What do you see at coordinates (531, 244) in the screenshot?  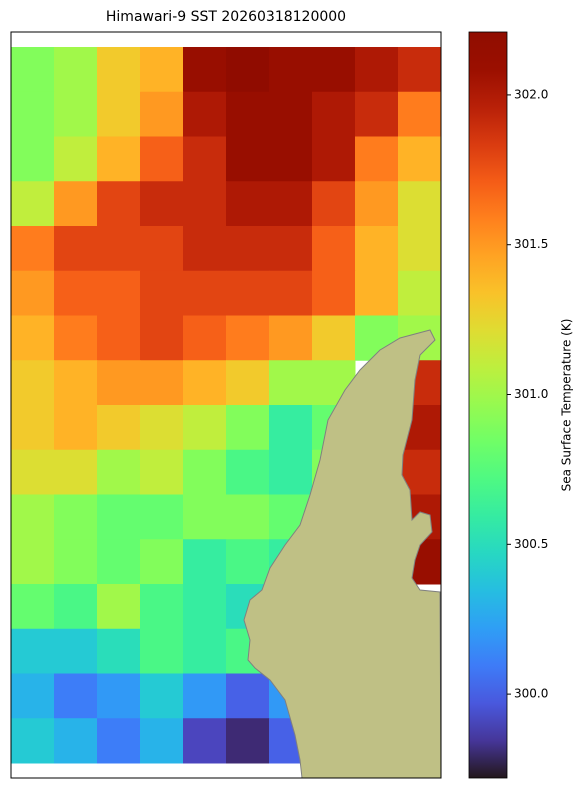 I see `colorbar-tick-label: 301.5` at bounding box center [531, 244].